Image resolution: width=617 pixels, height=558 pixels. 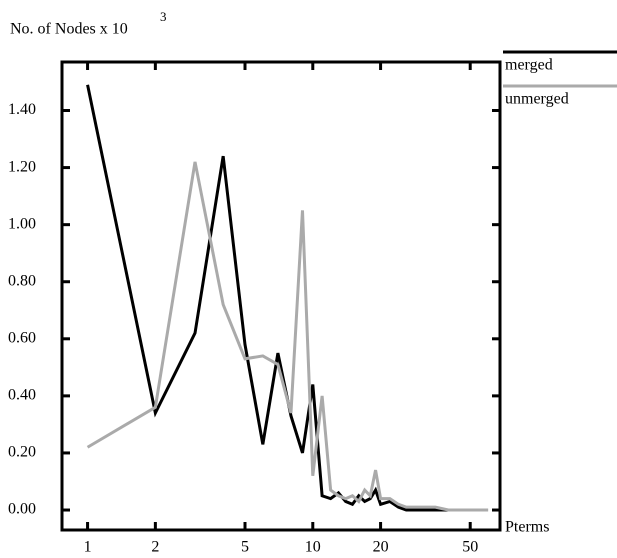 What do you see at coordinates (22, 337) in the screenshot?
I see `y-tick-label: 0.60` at bounding box center [22, 337].